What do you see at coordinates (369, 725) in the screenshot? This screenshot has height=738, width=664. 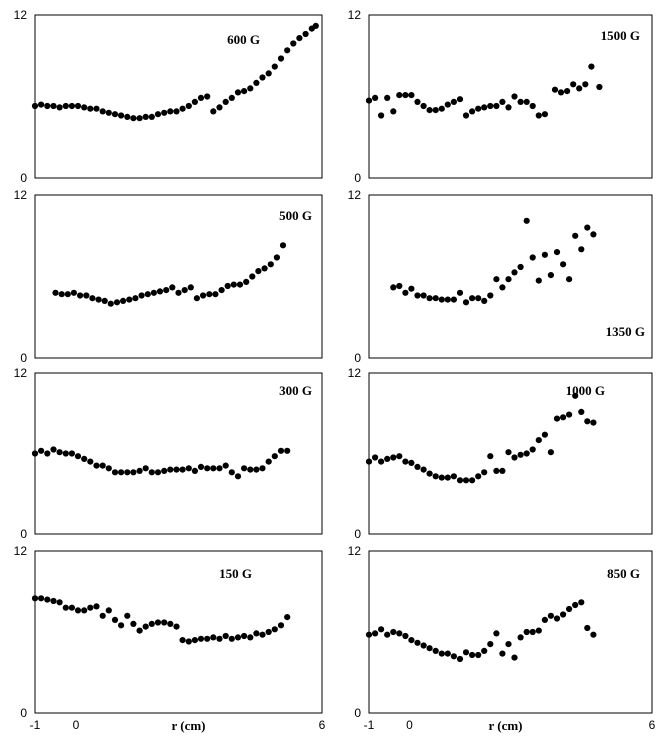 I see `x-tick-label: -1` at bounding box center [369, 725].